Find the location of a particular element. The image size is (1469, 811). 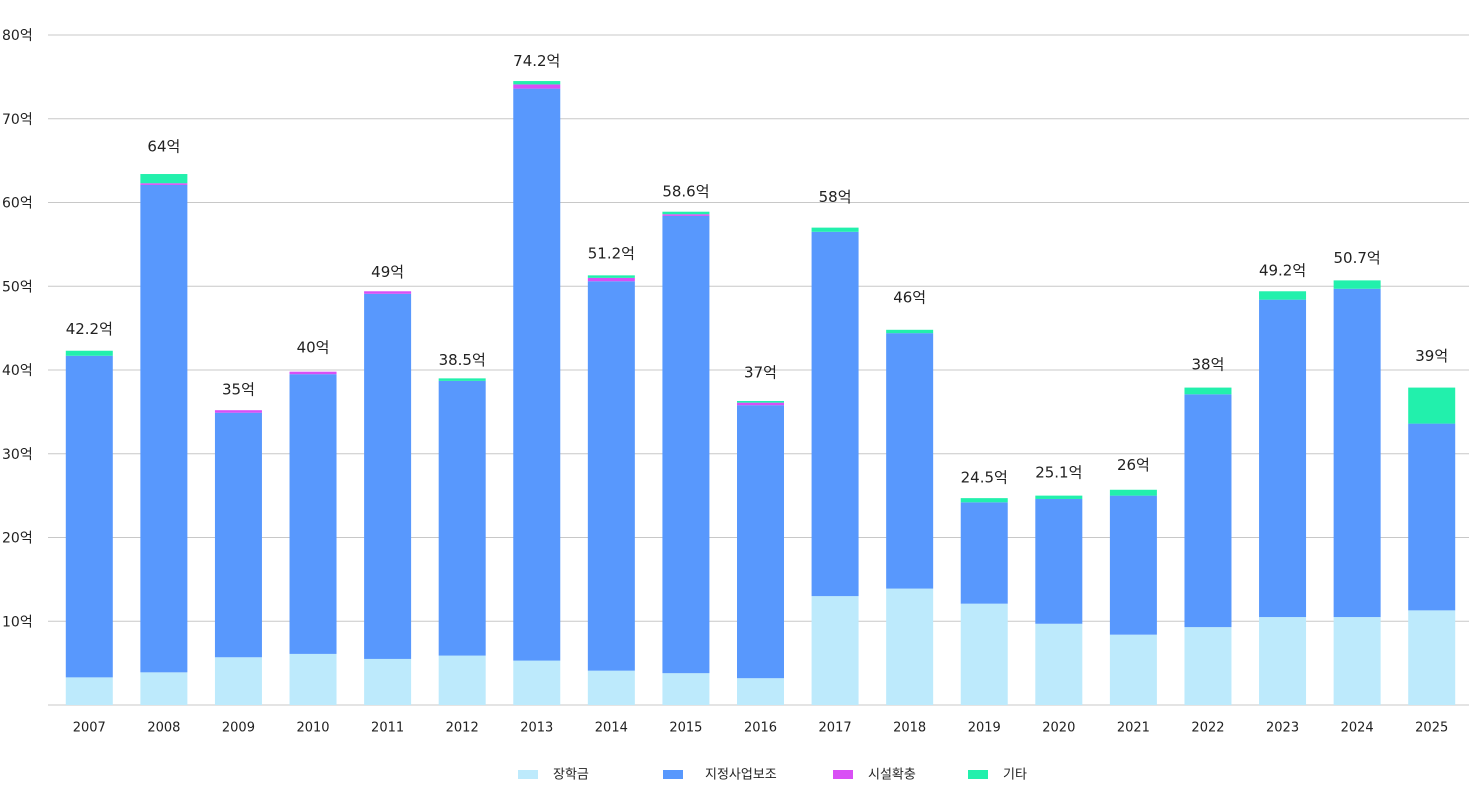

y-tick-label: 10억 is located at coordinates (17, 622).